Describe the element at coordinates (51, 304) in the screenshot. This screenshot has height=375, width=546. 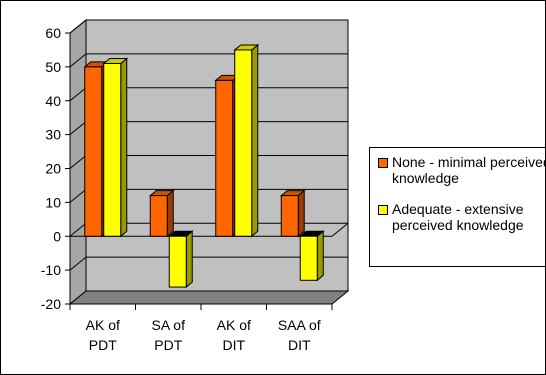
I see `y-tick-label: -20` at that location.